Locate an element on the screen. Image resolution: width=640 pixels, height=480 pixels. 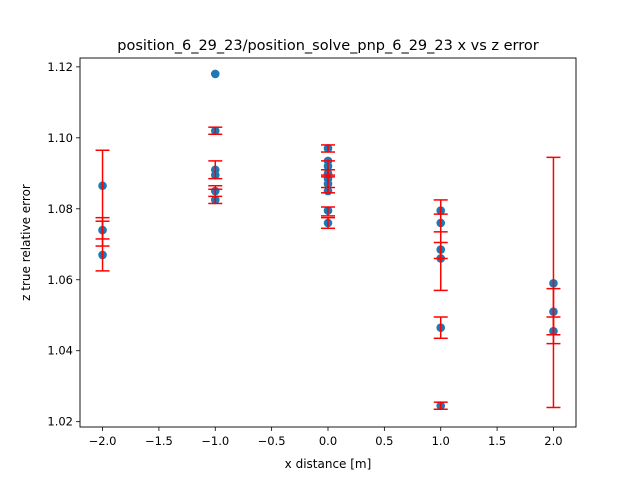
y-axis: 1.02 1.04 1.06 1.08 1.10 1.12 is located at coordinates (63, 244).